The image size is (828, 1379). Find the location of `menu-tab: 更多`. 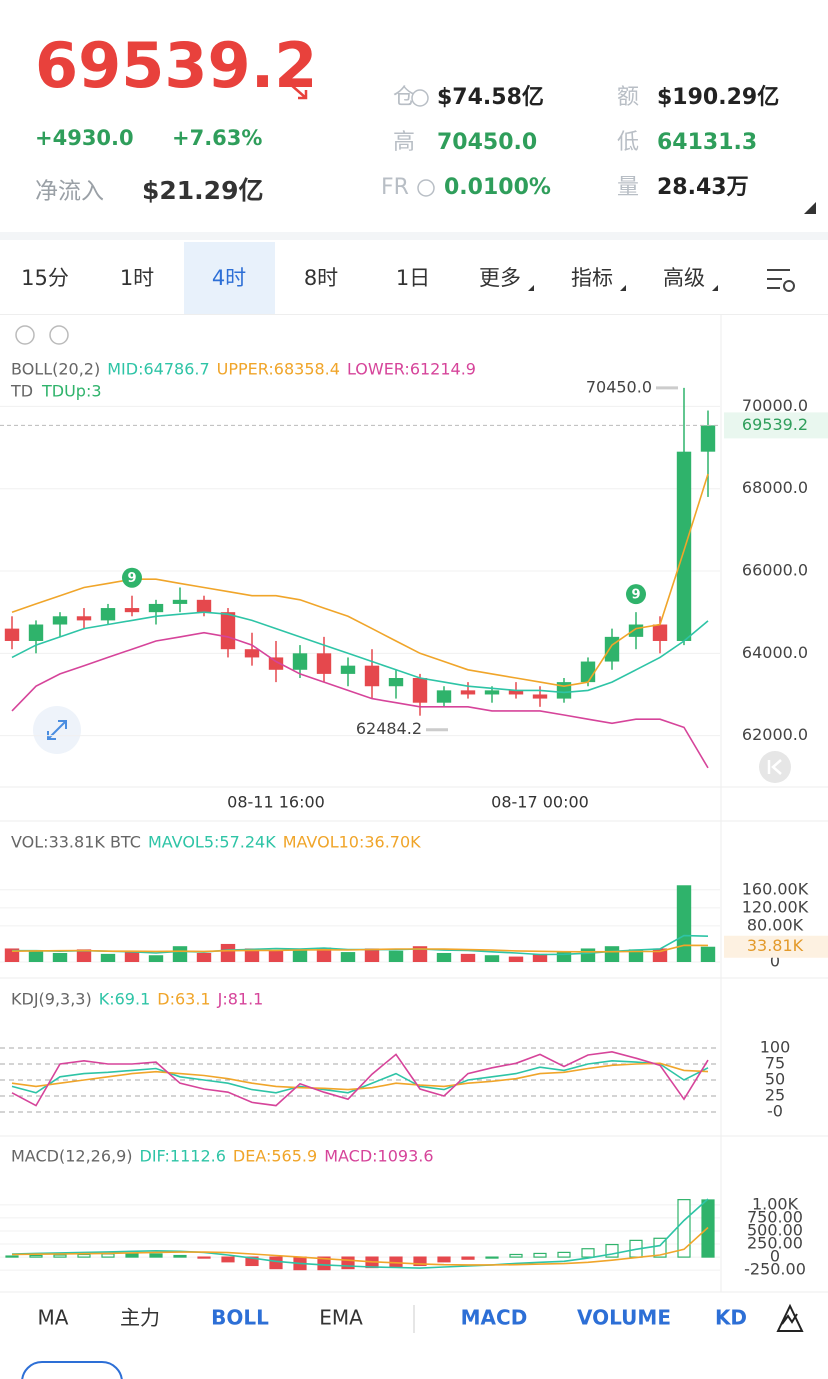

menu-tab: 更多 is located at coordinates (500, 278).